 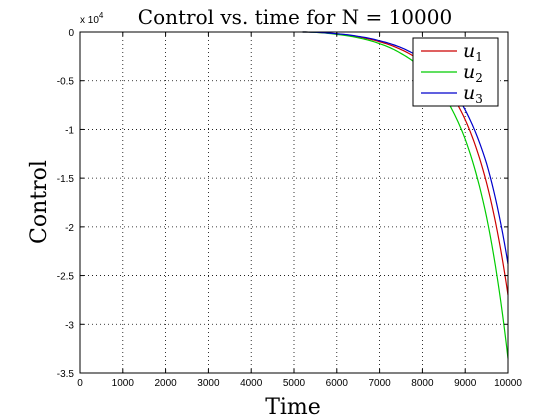 I want to click on y-tick-labels: 0 -0.5 -1 -1.5 -2 -2.5 -3 -3.5, so click(x=66, y=204).